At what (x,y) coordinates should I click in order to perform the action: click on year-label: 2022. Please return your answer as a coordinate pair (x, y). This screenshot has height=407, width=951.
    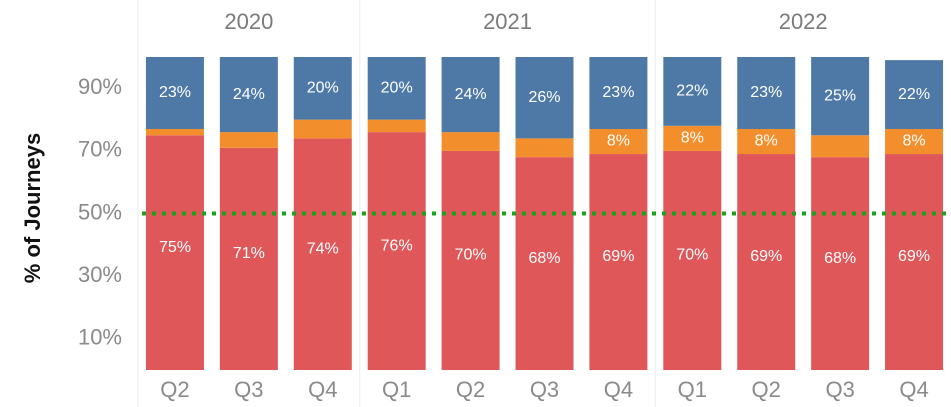
    Looking at the image, I should click on (803, 21).